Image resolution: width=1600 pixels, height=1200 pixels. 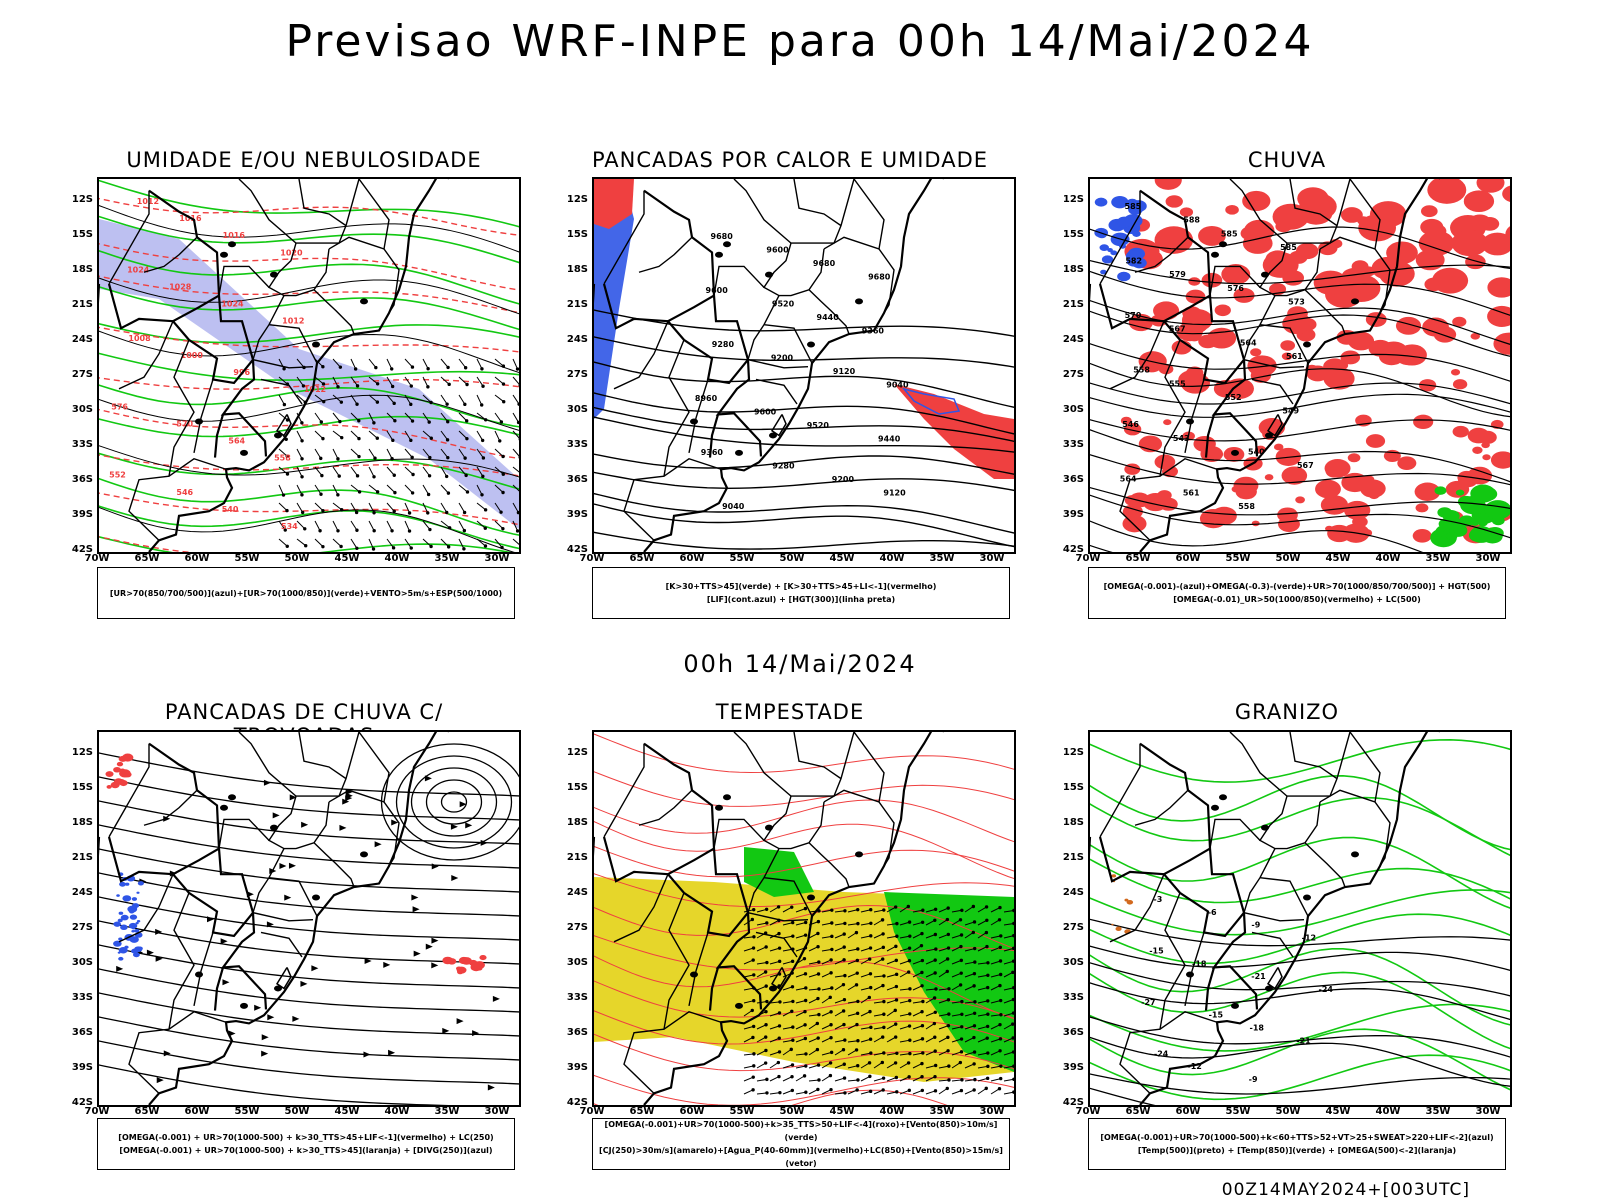 I want to click on lon-tick-label: 35W, so click(x=942, y=1111).